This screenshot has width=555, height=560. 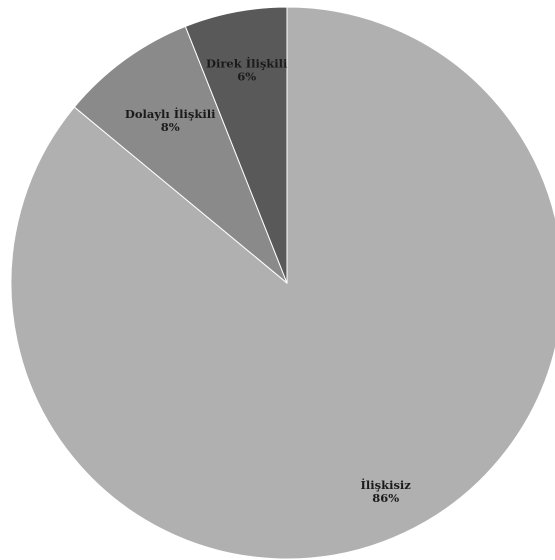 I want to click on pie-slice-direk-iliskili, so click(x=236, y=145).